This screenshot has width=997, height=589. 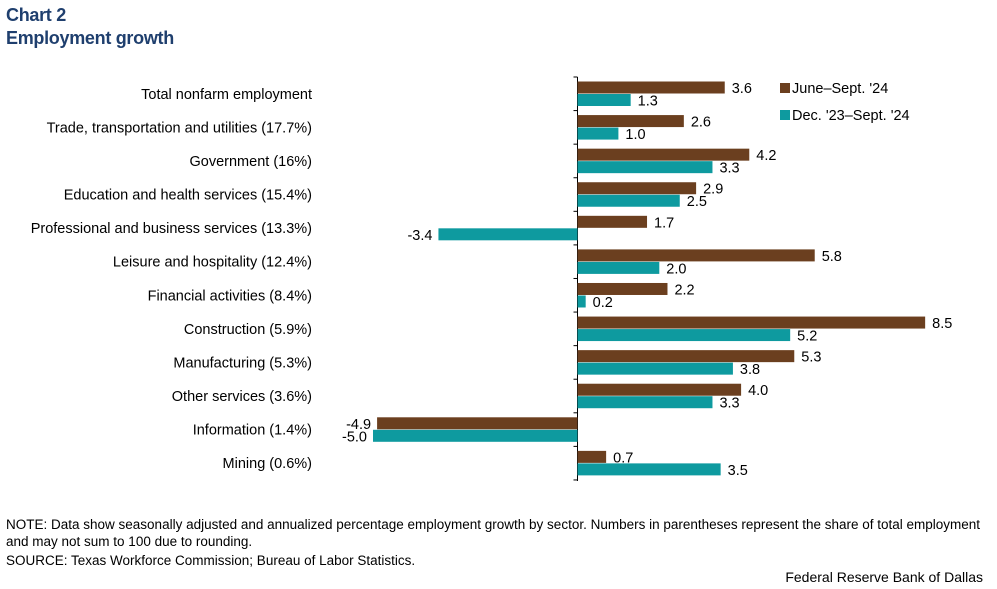 I want to click on category-label: Information (1.4%), so click(x=252, y=431).